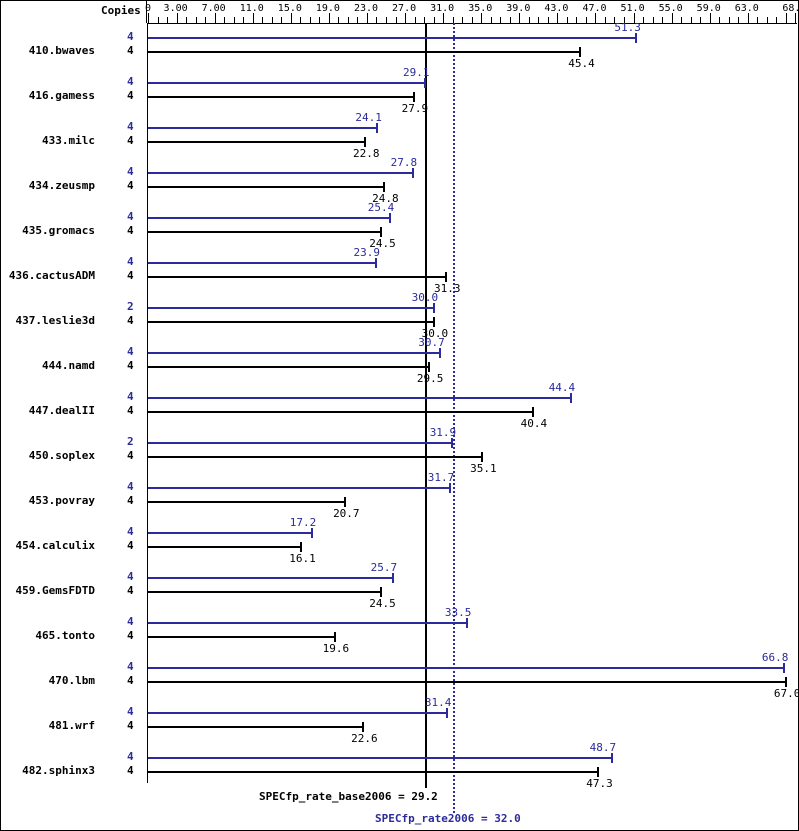 This screenshot has width=799, height=831. I want to click on peak-value: 25.7, so click(384, 567).